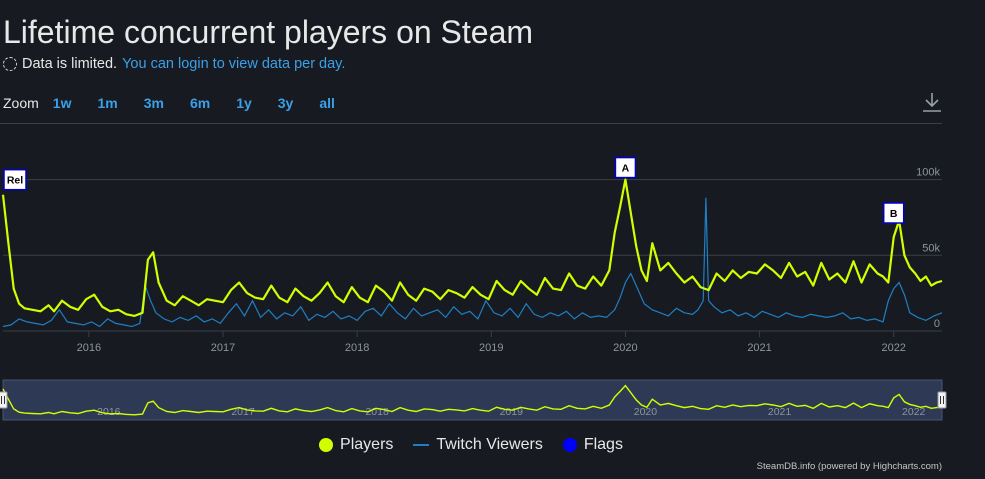 The height and width of the screenshot is (479, 985). Describe the element at coordinates (937, 324) in the screenshot. I see `y-tick-label: 0` at that location.